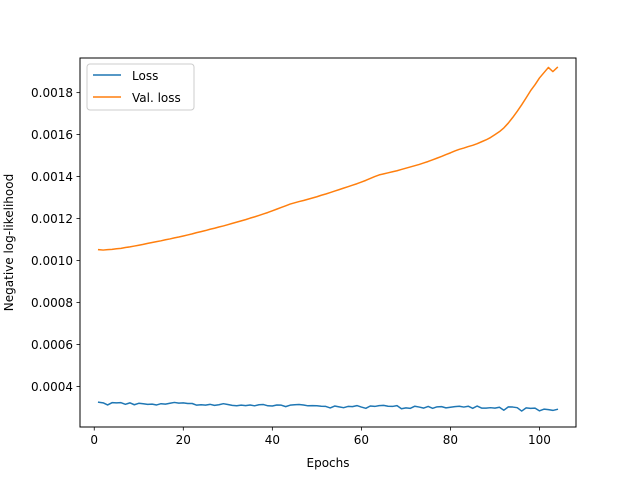  I want to click on y-axis-label: Negative log-likelihood, so click(9, 242).